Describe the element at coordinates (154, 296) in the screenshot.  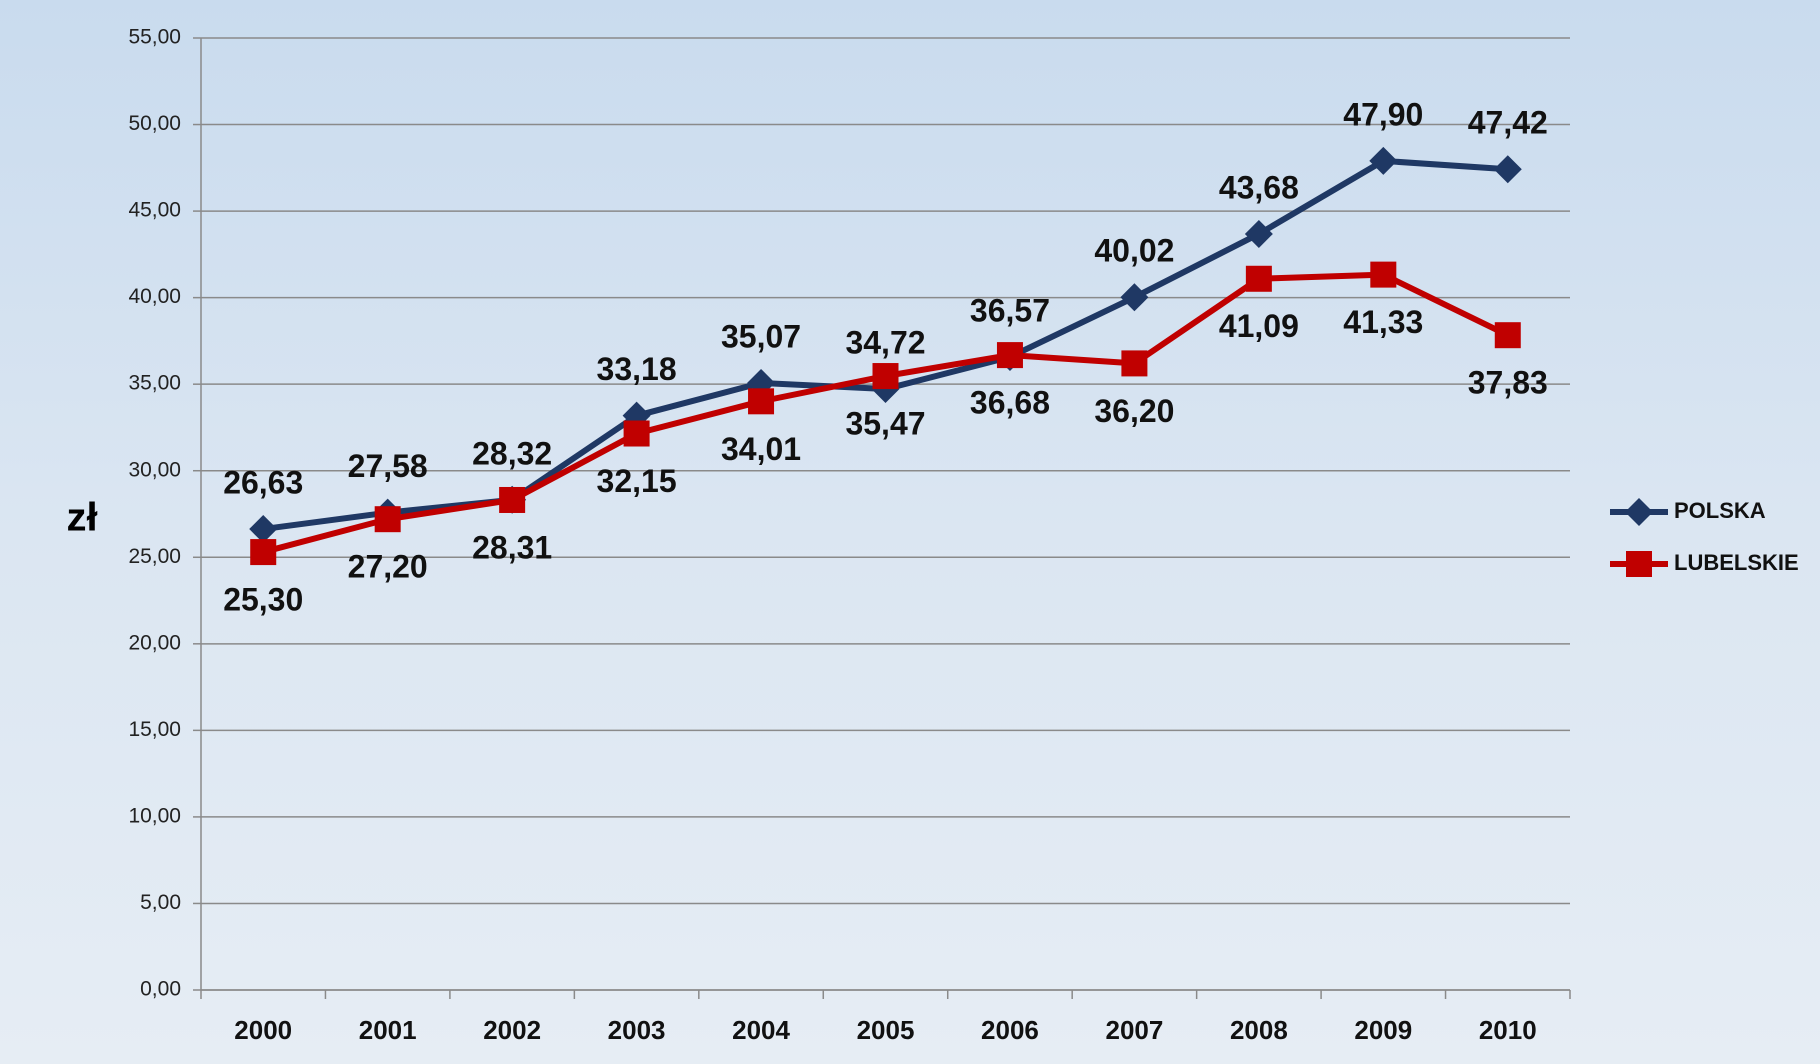
I see `y-tick-label: 40,00` at that location.